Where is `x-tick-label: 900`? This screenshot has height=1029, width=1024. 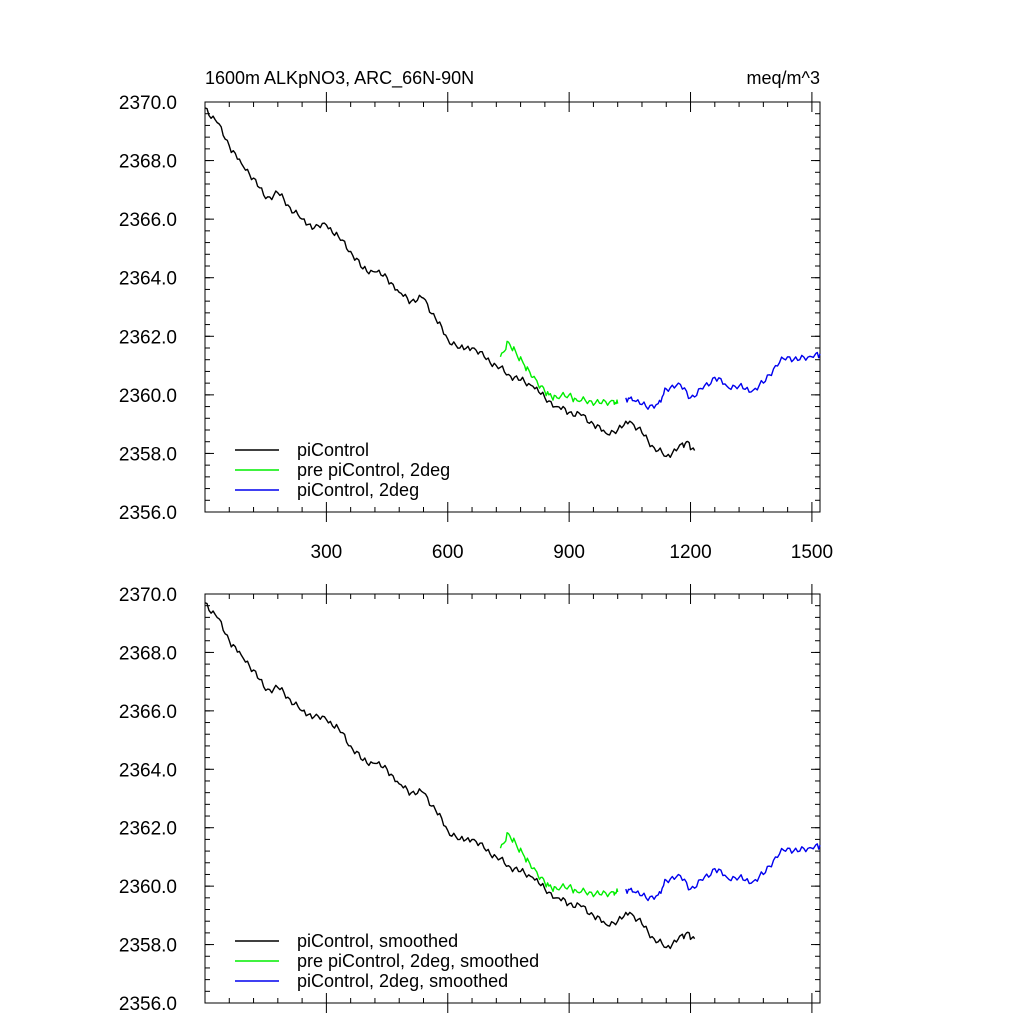 x-tick-label: 900 is located at coordinates (569, 552).